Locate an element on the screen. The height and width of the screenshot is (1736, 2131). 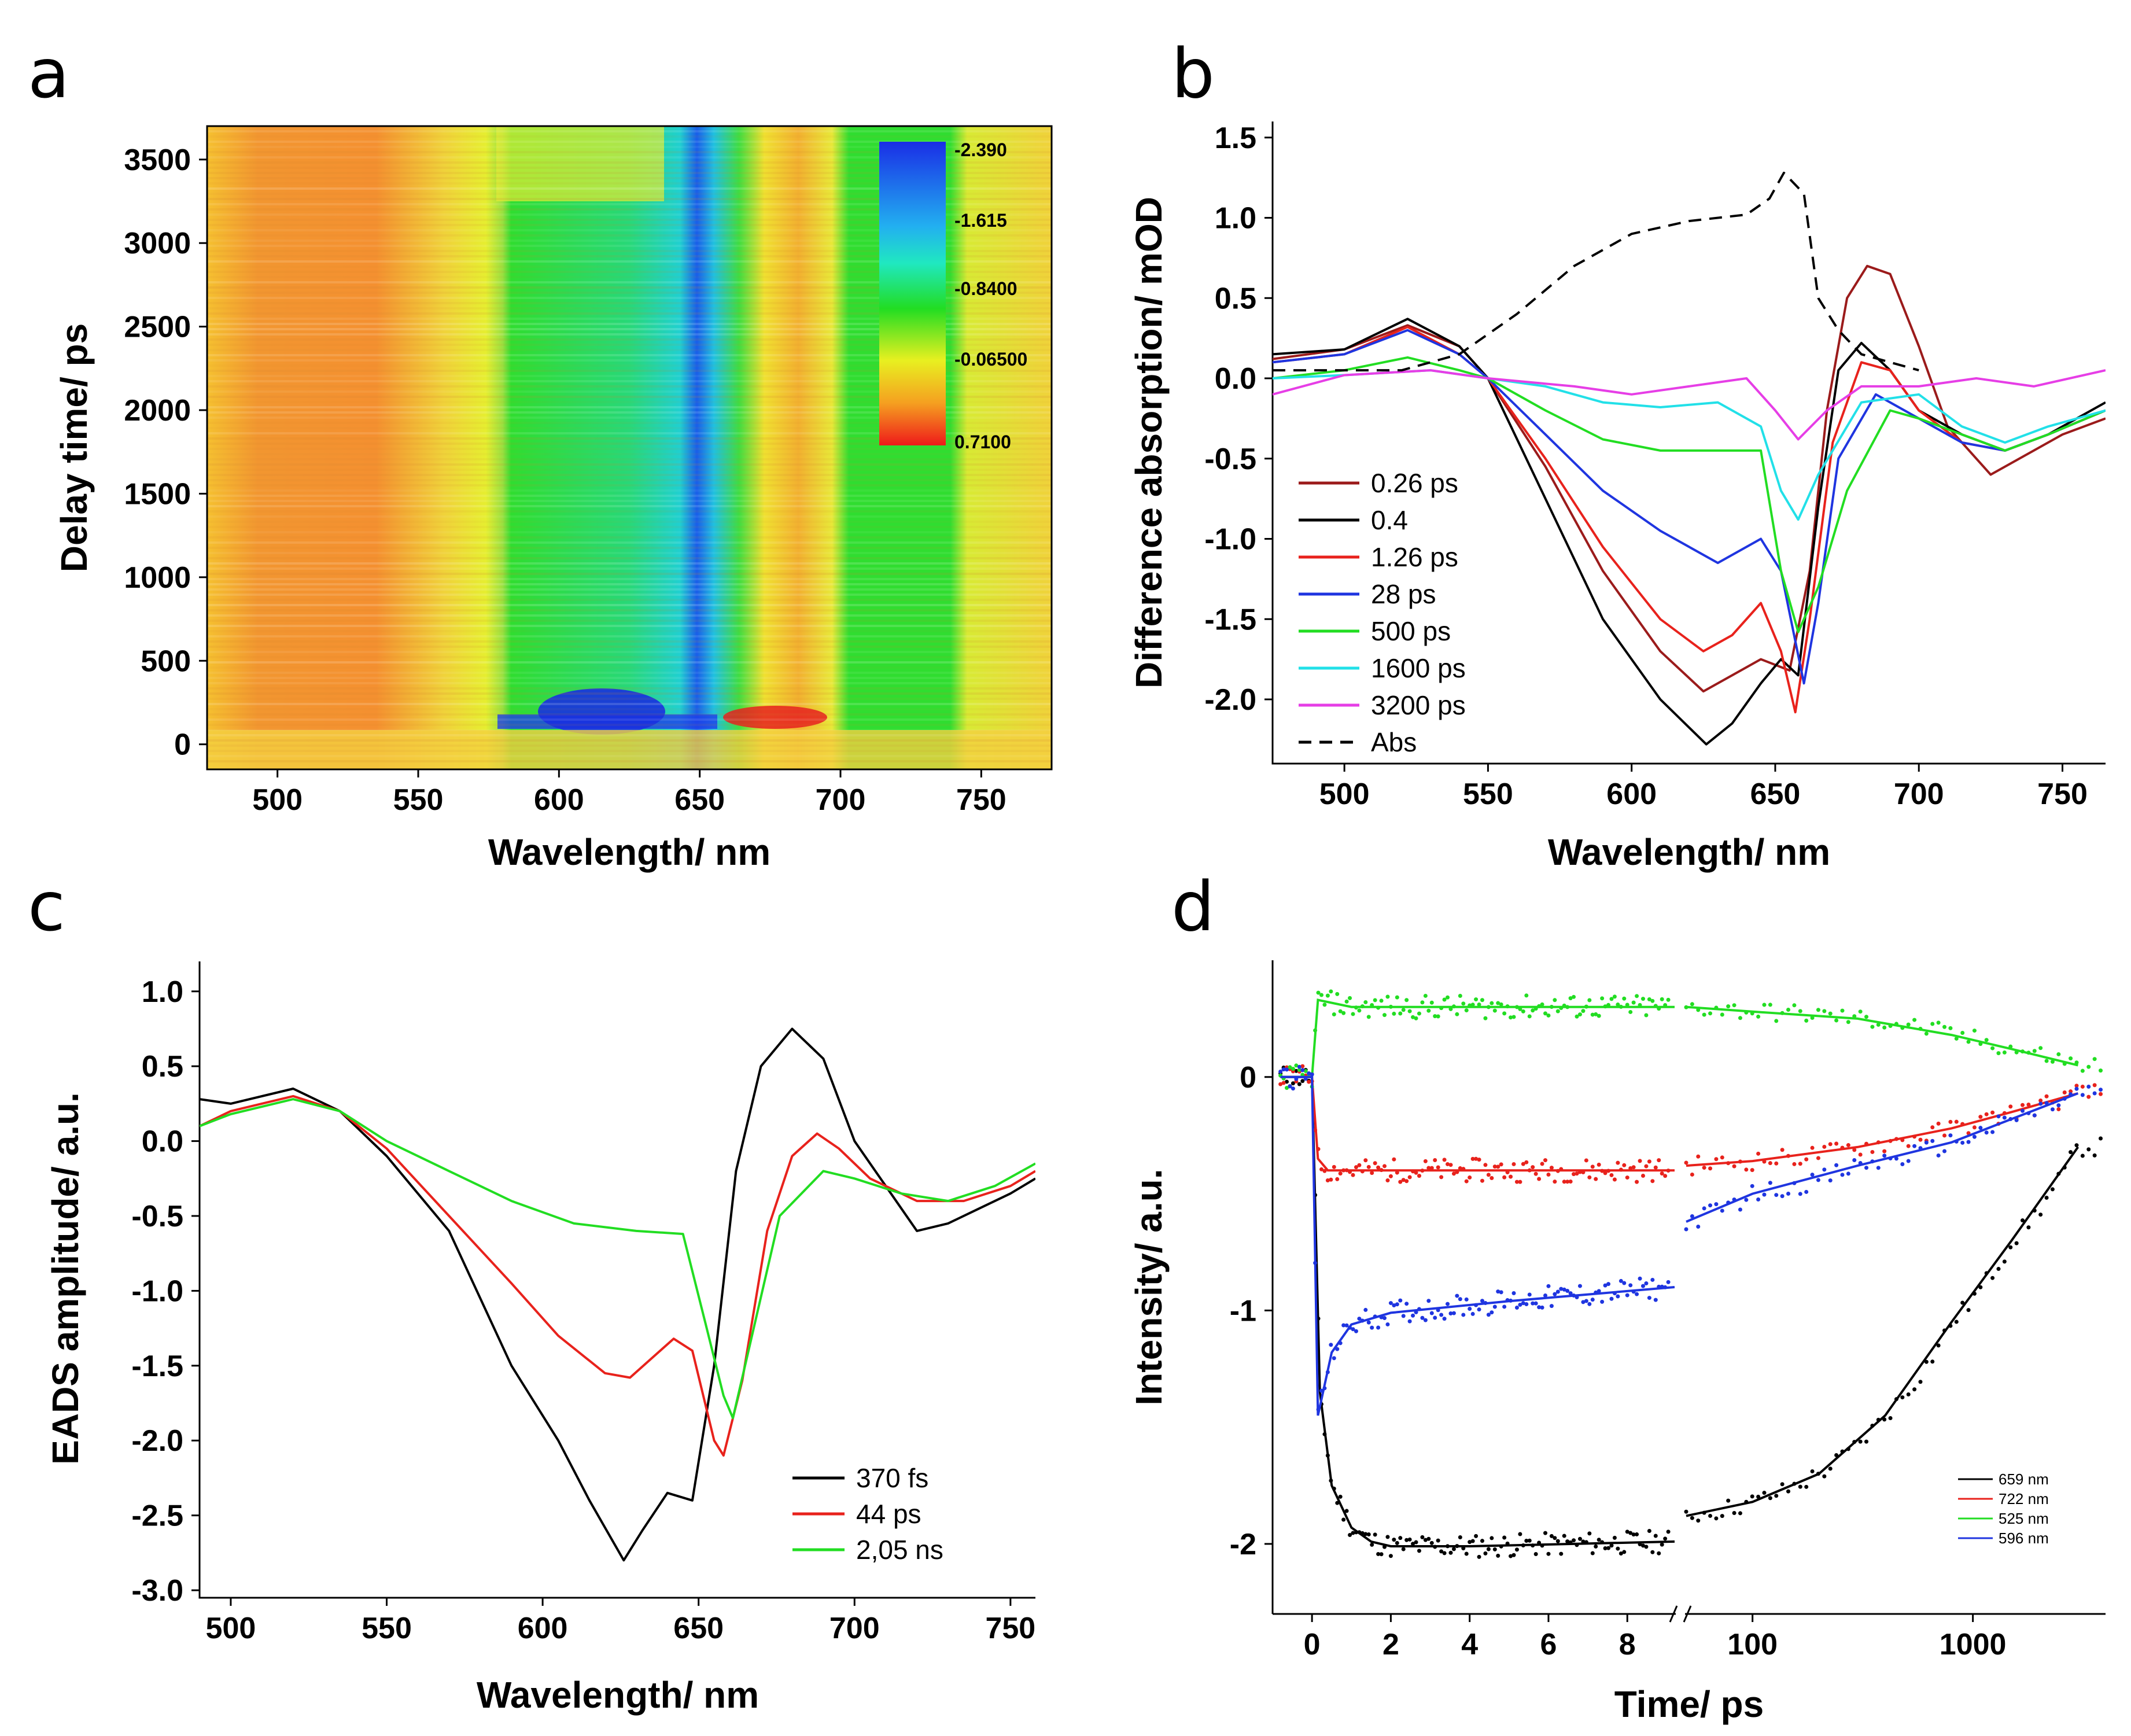
y-tick-label: 1.5 is located at coordinates (1235, 138).